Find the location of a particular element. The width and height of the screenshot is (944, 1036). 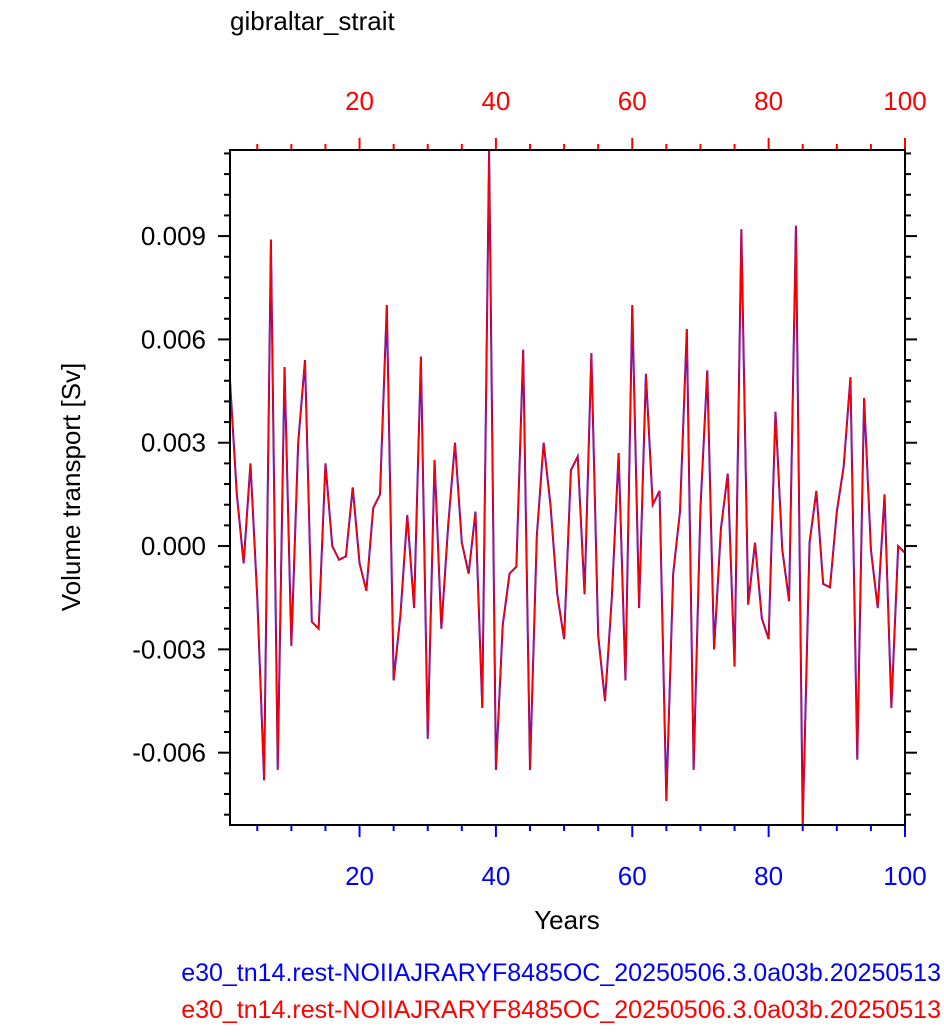

x-tick-label-bottom: 20 is located at coordinates (359, 876).